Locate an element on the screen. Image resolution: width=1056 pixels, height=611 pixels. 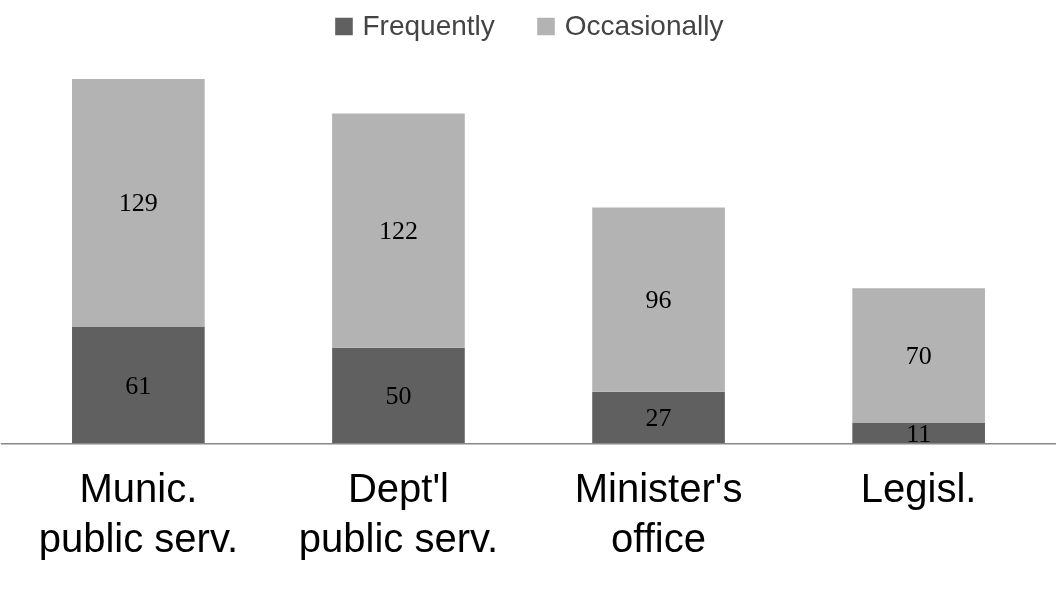
data-label: 122 is located at coordinates (398, 231).